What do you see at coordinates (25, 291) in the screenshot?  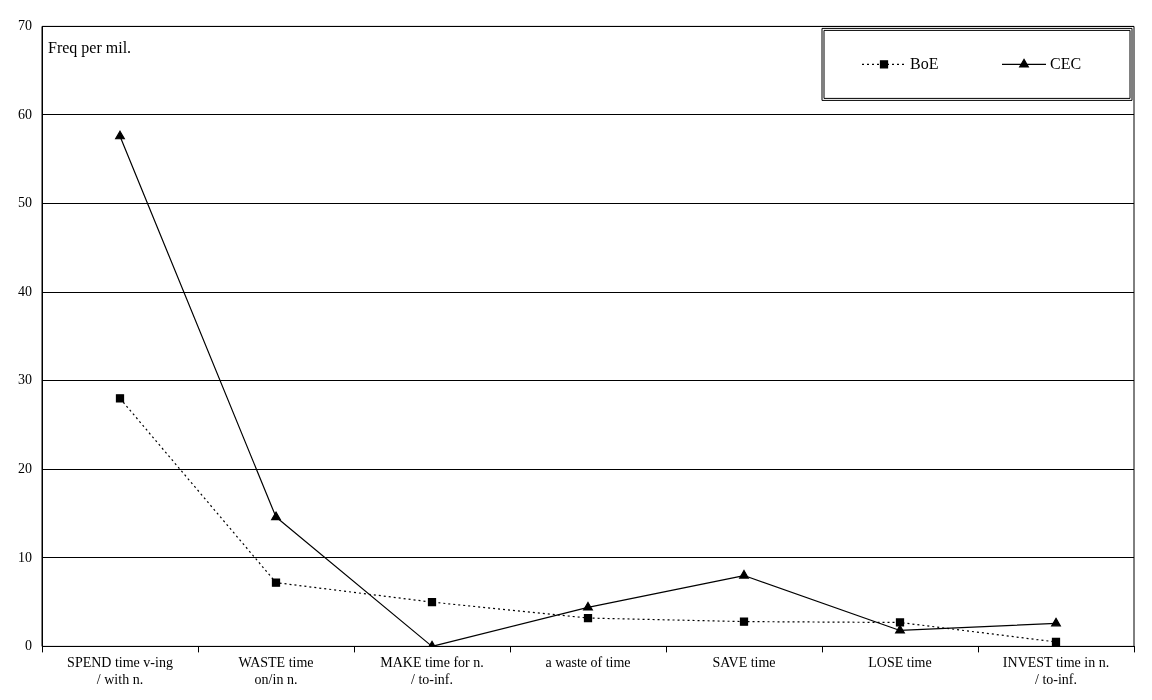 I see `y-tick-label: 40` at bounding box center [25, 291].